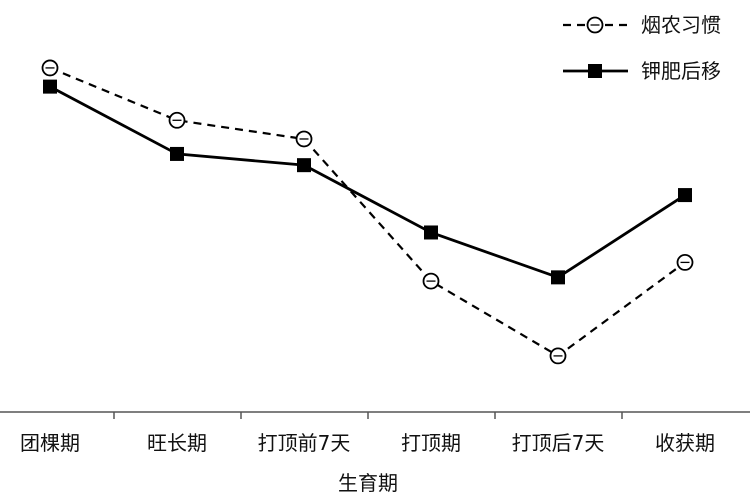 This screenshot has width=750, height=500. I want to click on axes-layer, so click(375, 415).